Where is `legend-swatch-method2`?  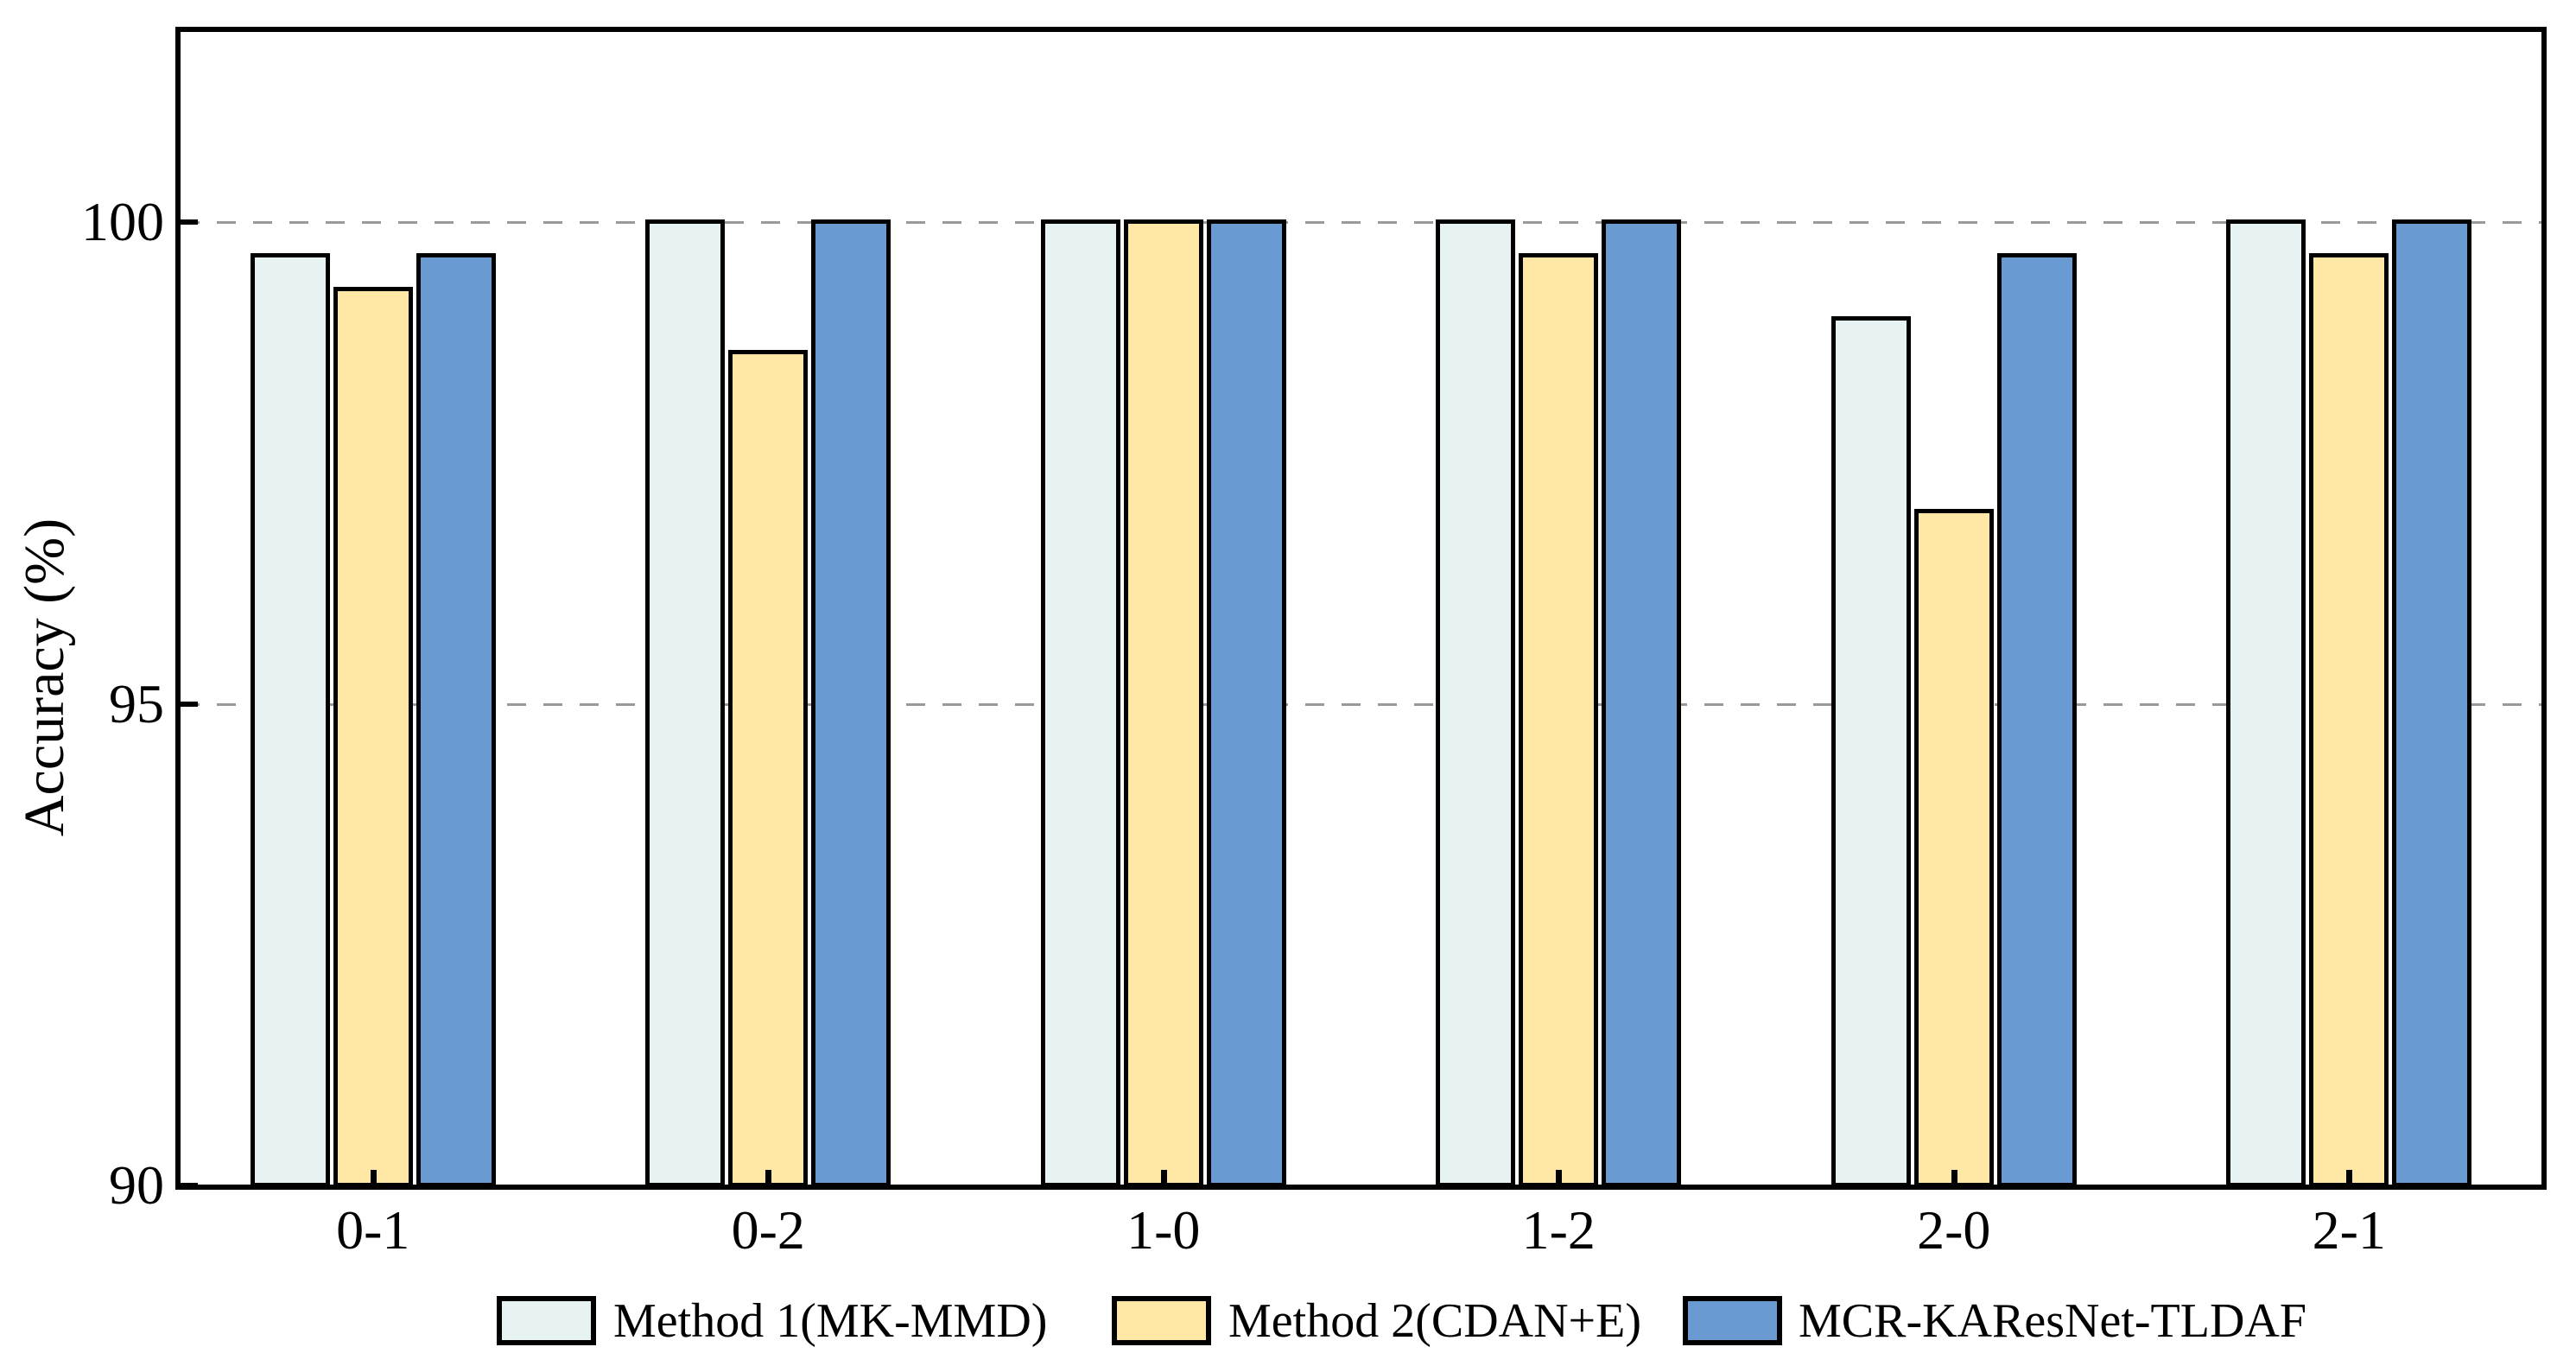 legend-swatch-method2 is located at coordinates (1161, 1320).